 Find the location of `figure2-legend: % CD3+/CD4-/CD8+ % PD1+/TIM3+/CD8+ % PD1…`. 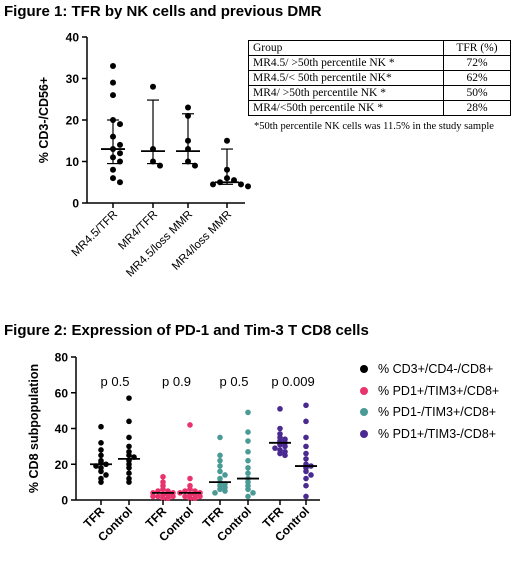

figure2-legend: % CD3+/CD4-/CD8+ % PD1+/TIM3+/CD8+ % PD1… is located at coordinates (429, 403).